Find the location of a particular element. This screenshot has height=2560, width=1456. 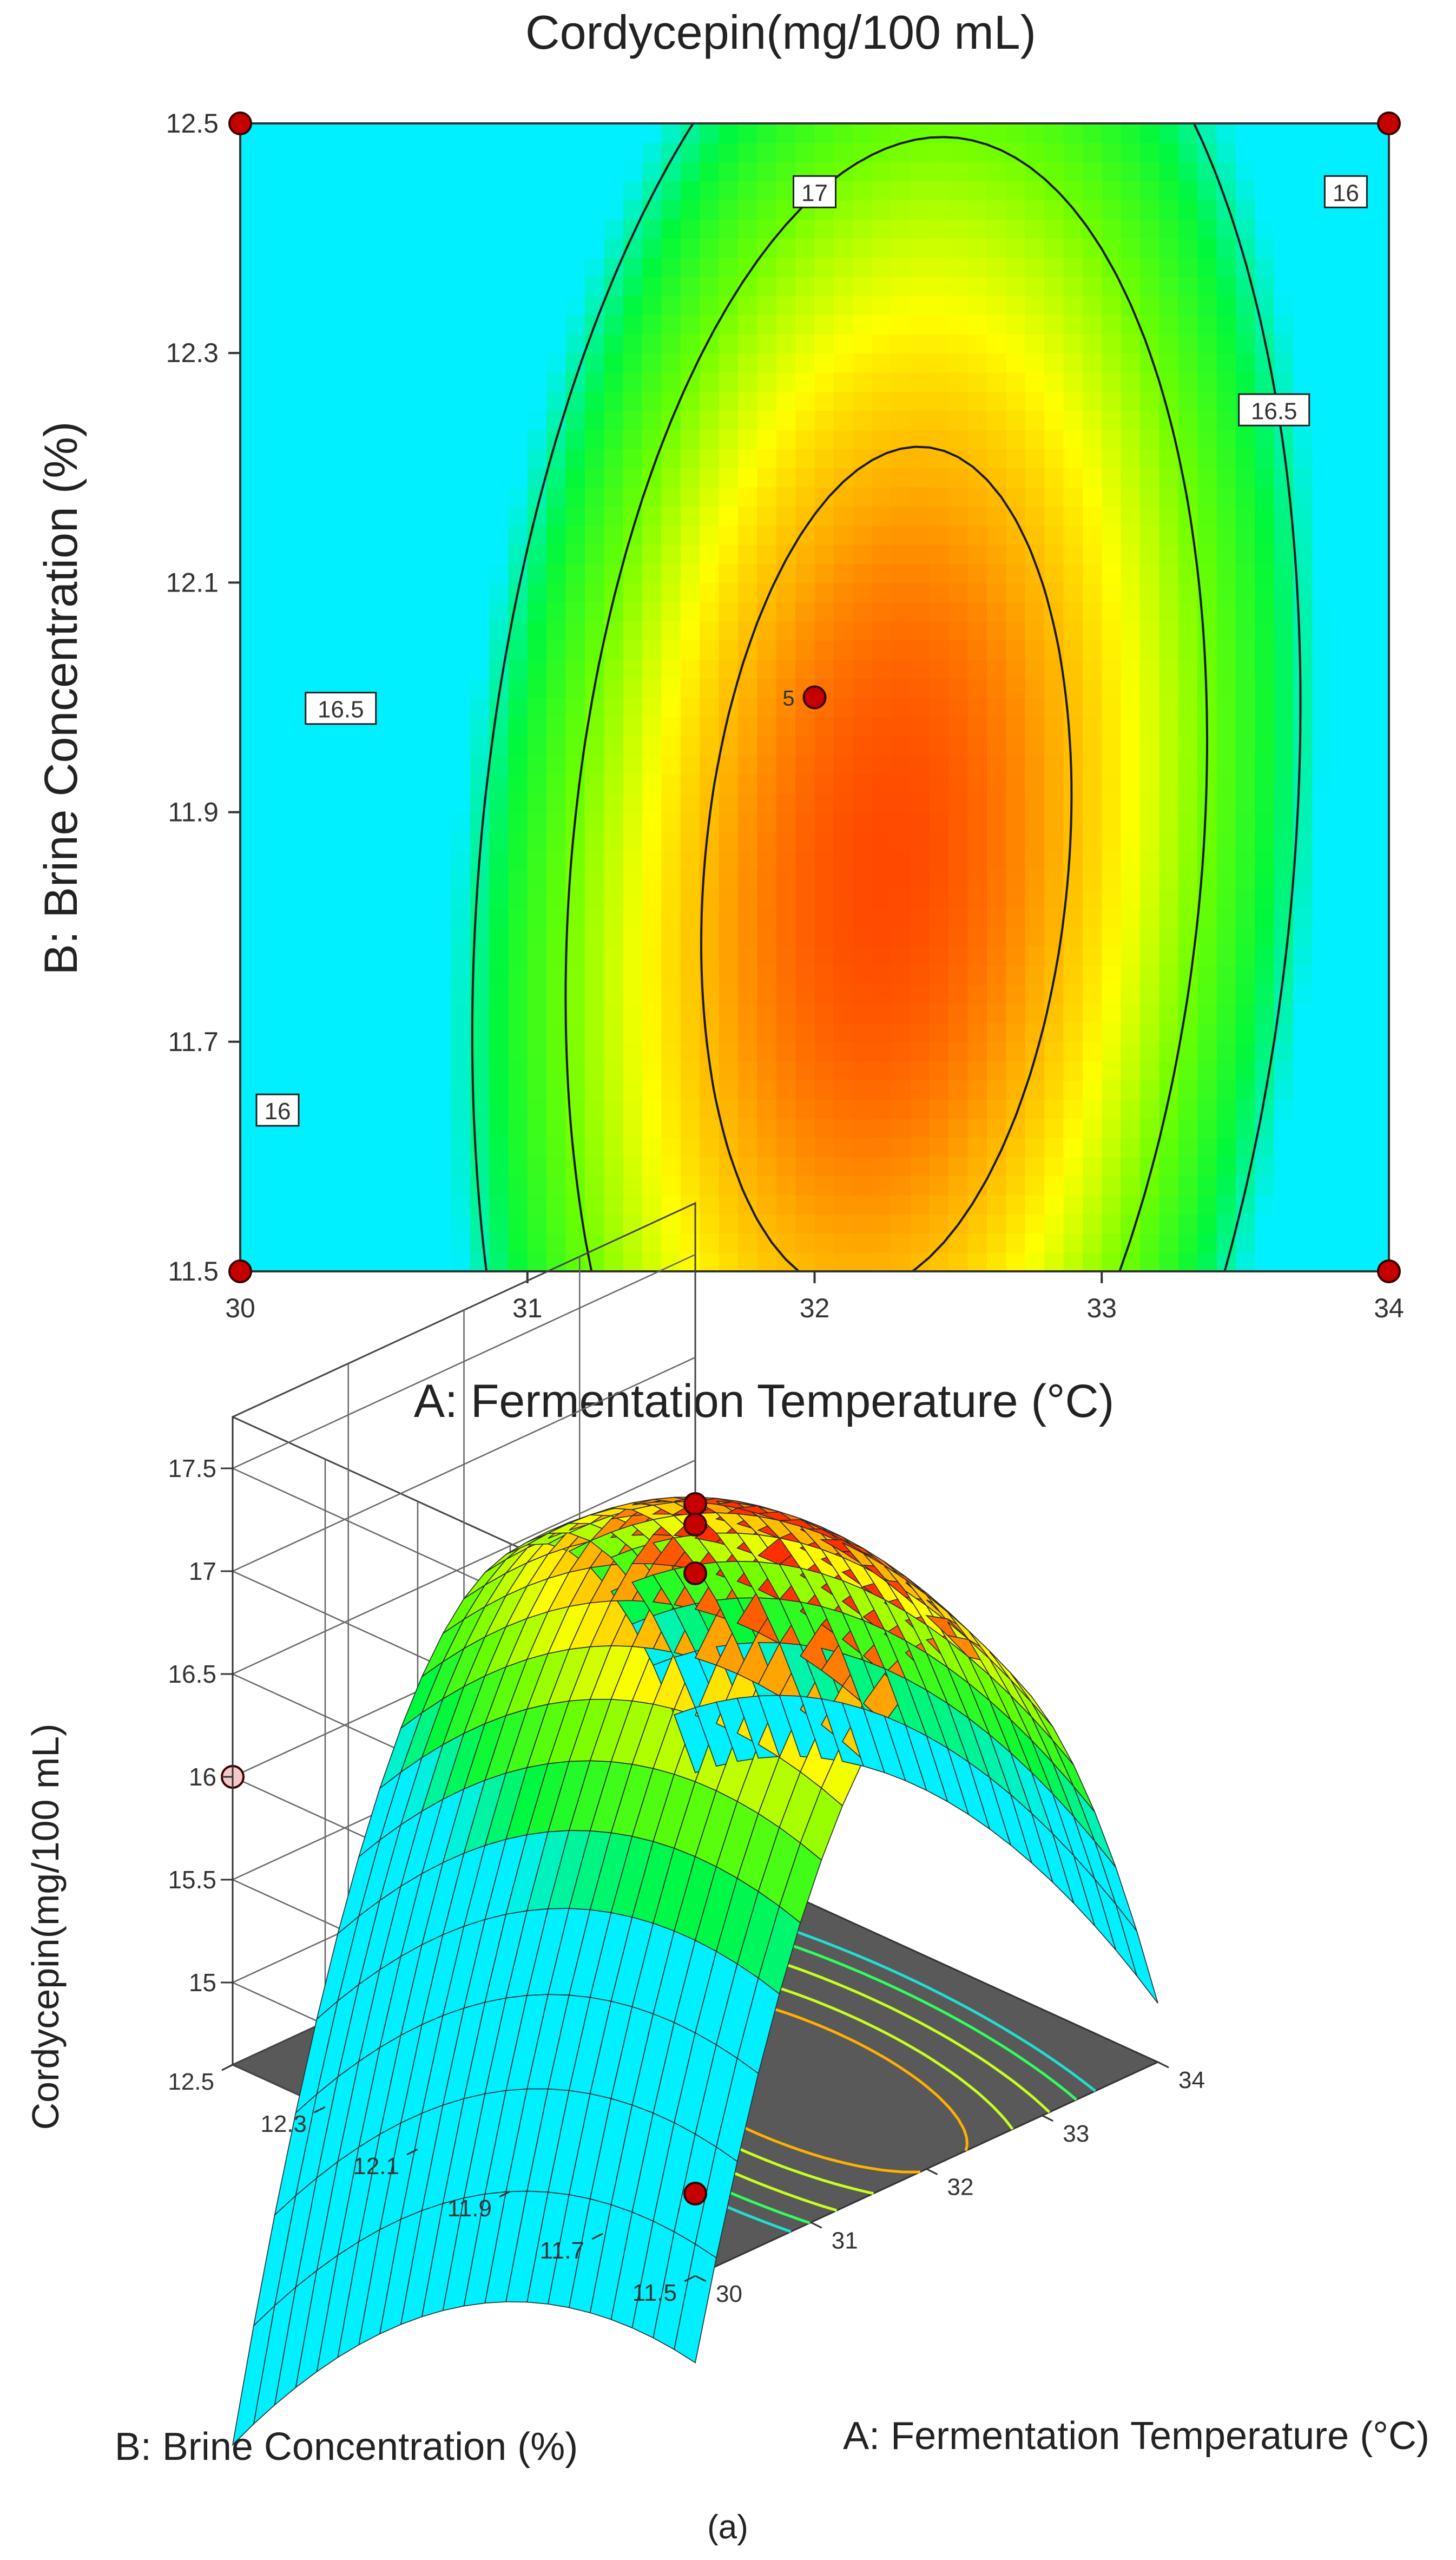

z-tick-label: 15 is located at coordinates (202, 1982).